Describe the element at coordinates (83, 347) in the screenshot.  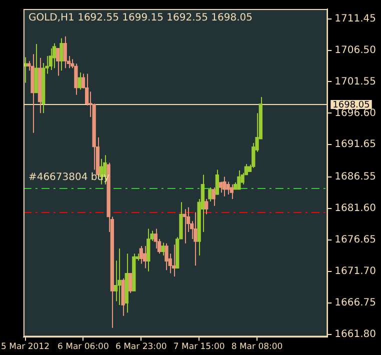
I see `x-tick-label: 6 Mar 06:00` at that location.